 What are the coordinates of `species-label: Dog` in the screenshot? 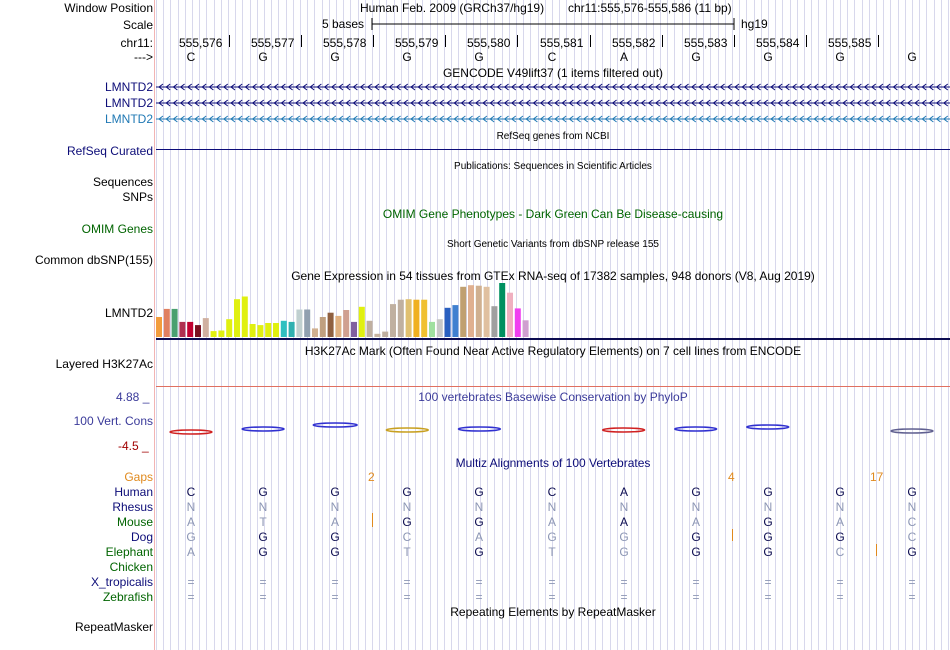 It's located at (141, 537).